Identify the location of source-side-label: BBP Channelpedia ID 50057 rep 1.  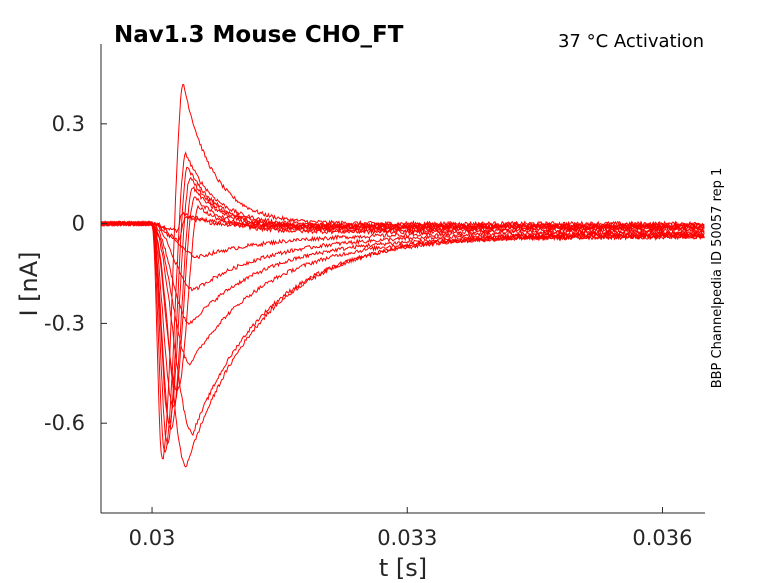
(717, 278).